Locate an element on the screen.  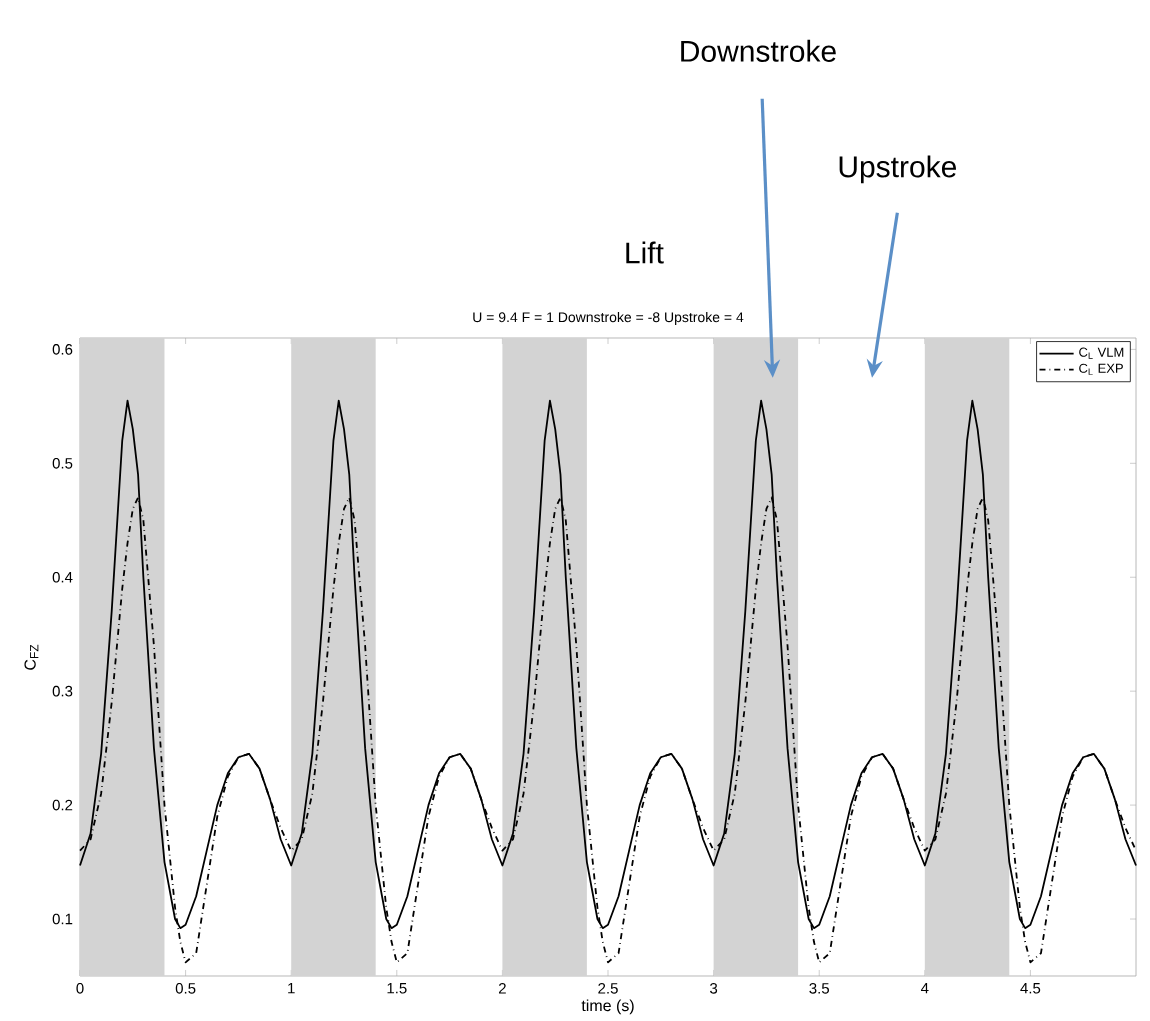
y-tick-label: 0.3 is located at coordinates (62, 691).